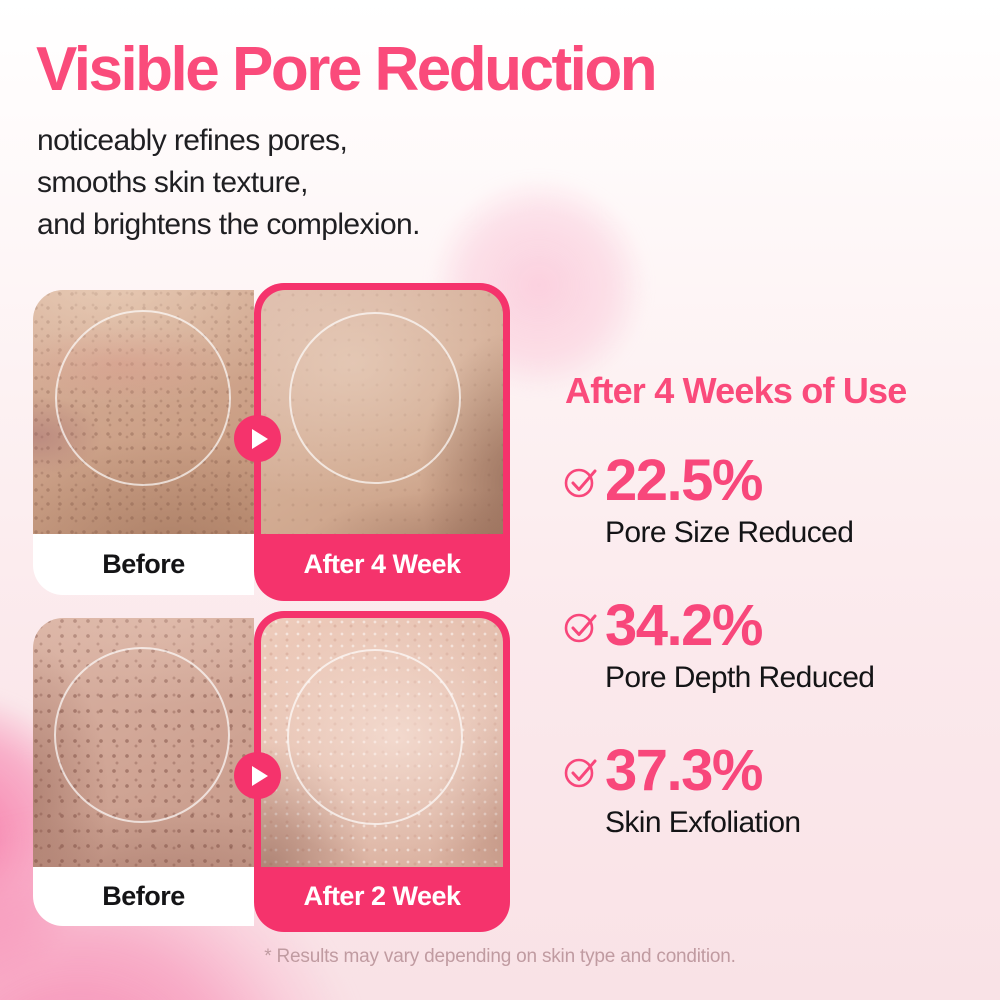  I want to click on after-label-bar: After 2 Week, so click(382, 896).